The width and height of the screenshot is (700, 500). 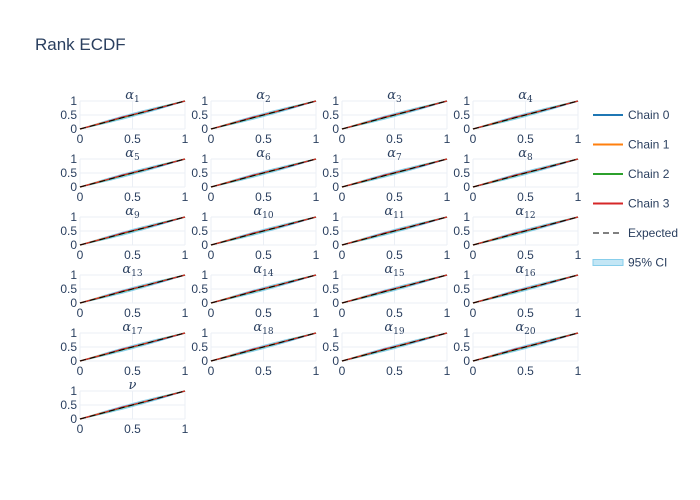 I want to click on legend-item-chain-1: Chain 1, so click(x=631, y=145).